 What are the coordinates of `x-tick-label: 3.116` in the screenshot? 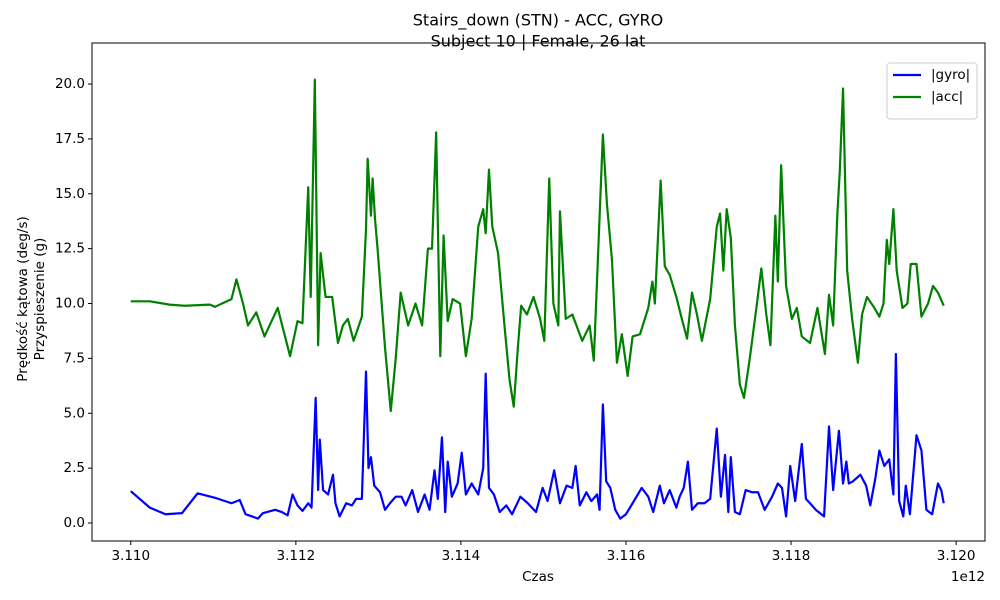 It's located at (626, 556).